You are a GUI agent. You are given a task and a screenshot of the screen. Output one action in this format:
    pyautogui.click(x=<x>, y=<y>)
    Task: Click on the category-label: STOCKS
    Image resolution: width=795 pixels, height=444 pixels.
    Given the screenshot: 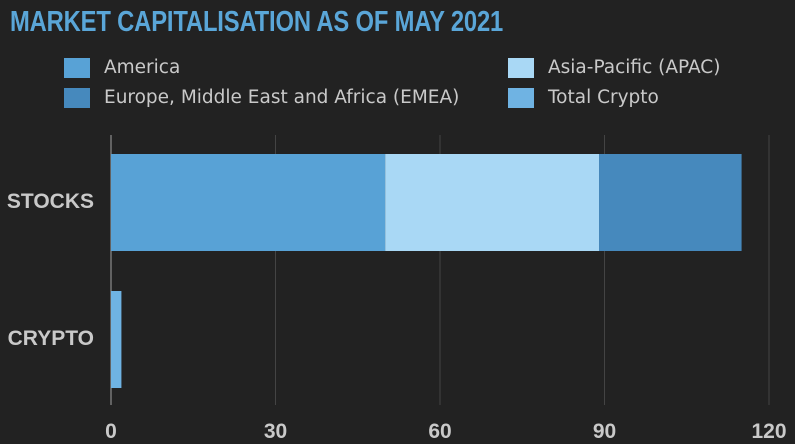 What is the action you would take?
    pyautogui.click(x=50, y=201)
    